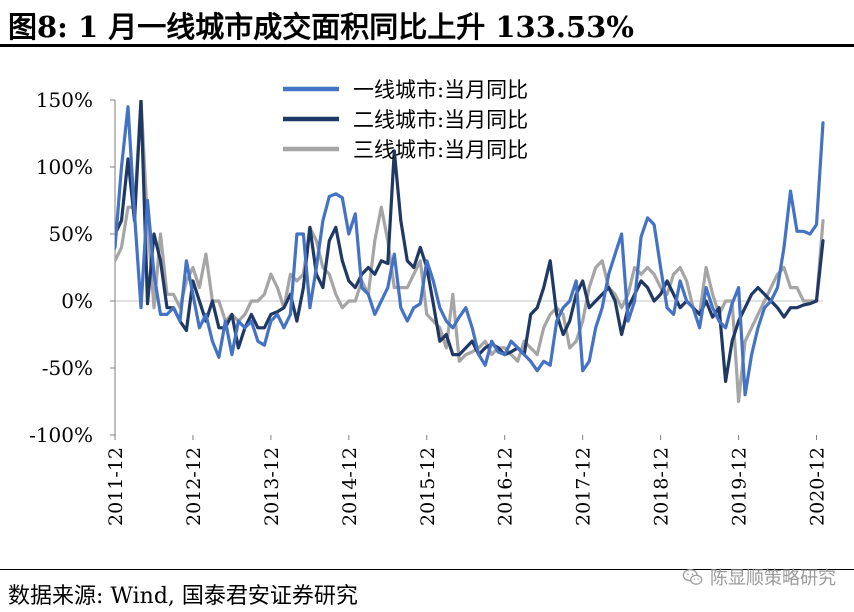  I want to click on y-tick-label: -50%, so click(67, 368).